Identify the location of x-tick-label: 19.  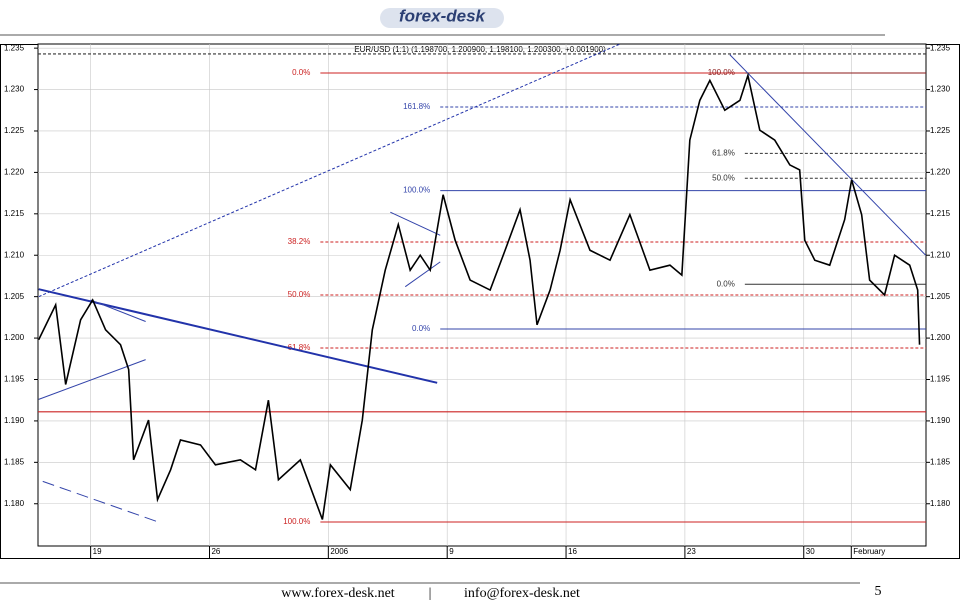
(97, 551).